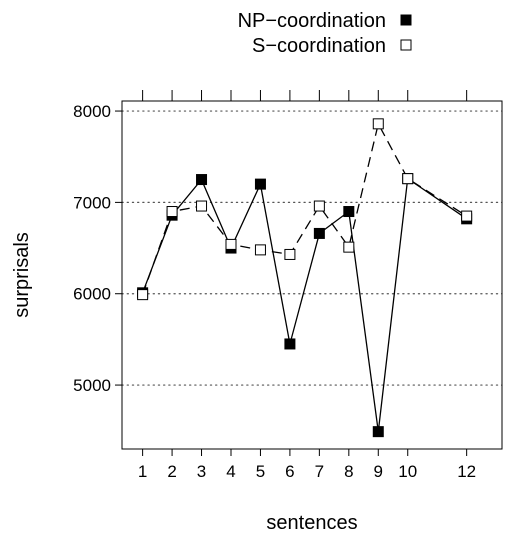 The height and width of the screenshot is (533, 517). What do you see at coordinates (171, 471) in the screenshot?
I see `x-tick-label-2: 2` at bounding box center [171, 471].